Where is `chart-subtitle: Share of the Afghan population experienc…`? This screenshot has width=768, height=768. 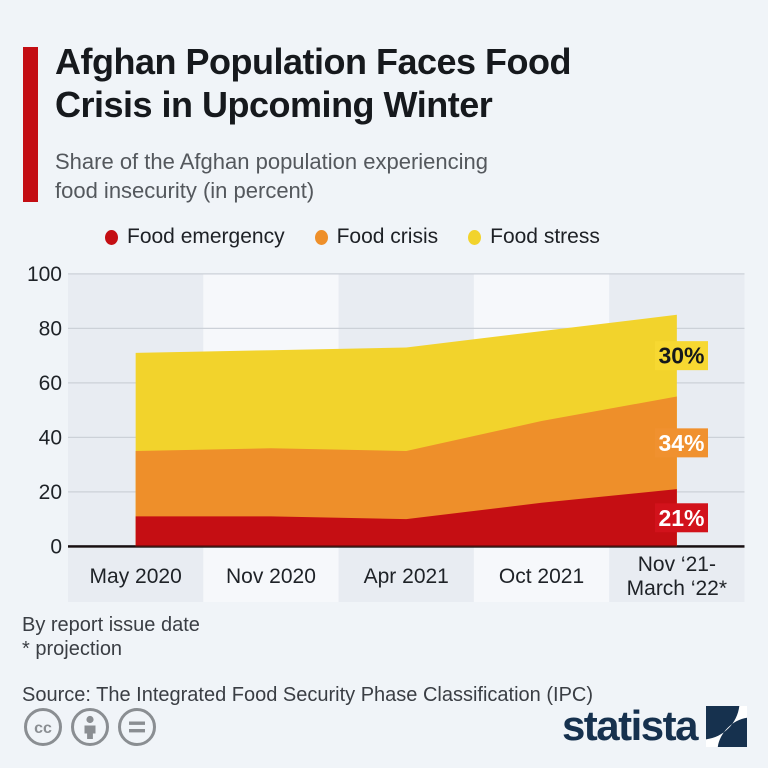
chart-subtitle: Share of the Afghan population experienc… is located at coordinates (375, 176).